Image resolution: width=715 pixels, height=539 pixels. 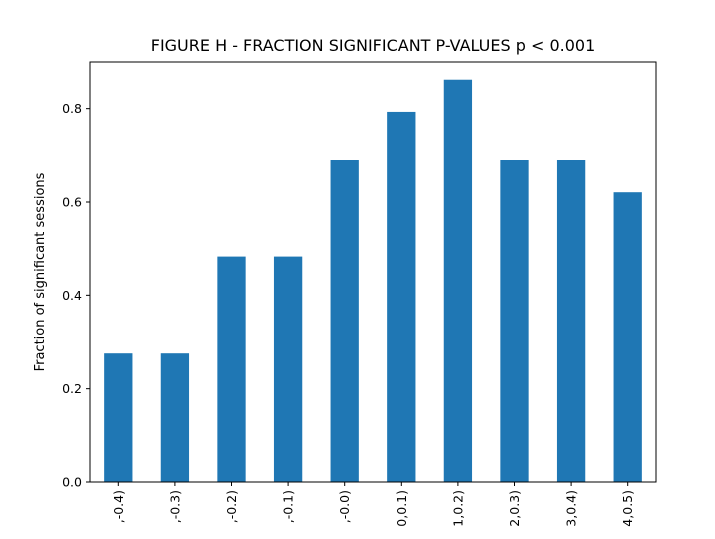 I want to click on x-tick-label-2: ,-0.2), so click(x=231, y=506).